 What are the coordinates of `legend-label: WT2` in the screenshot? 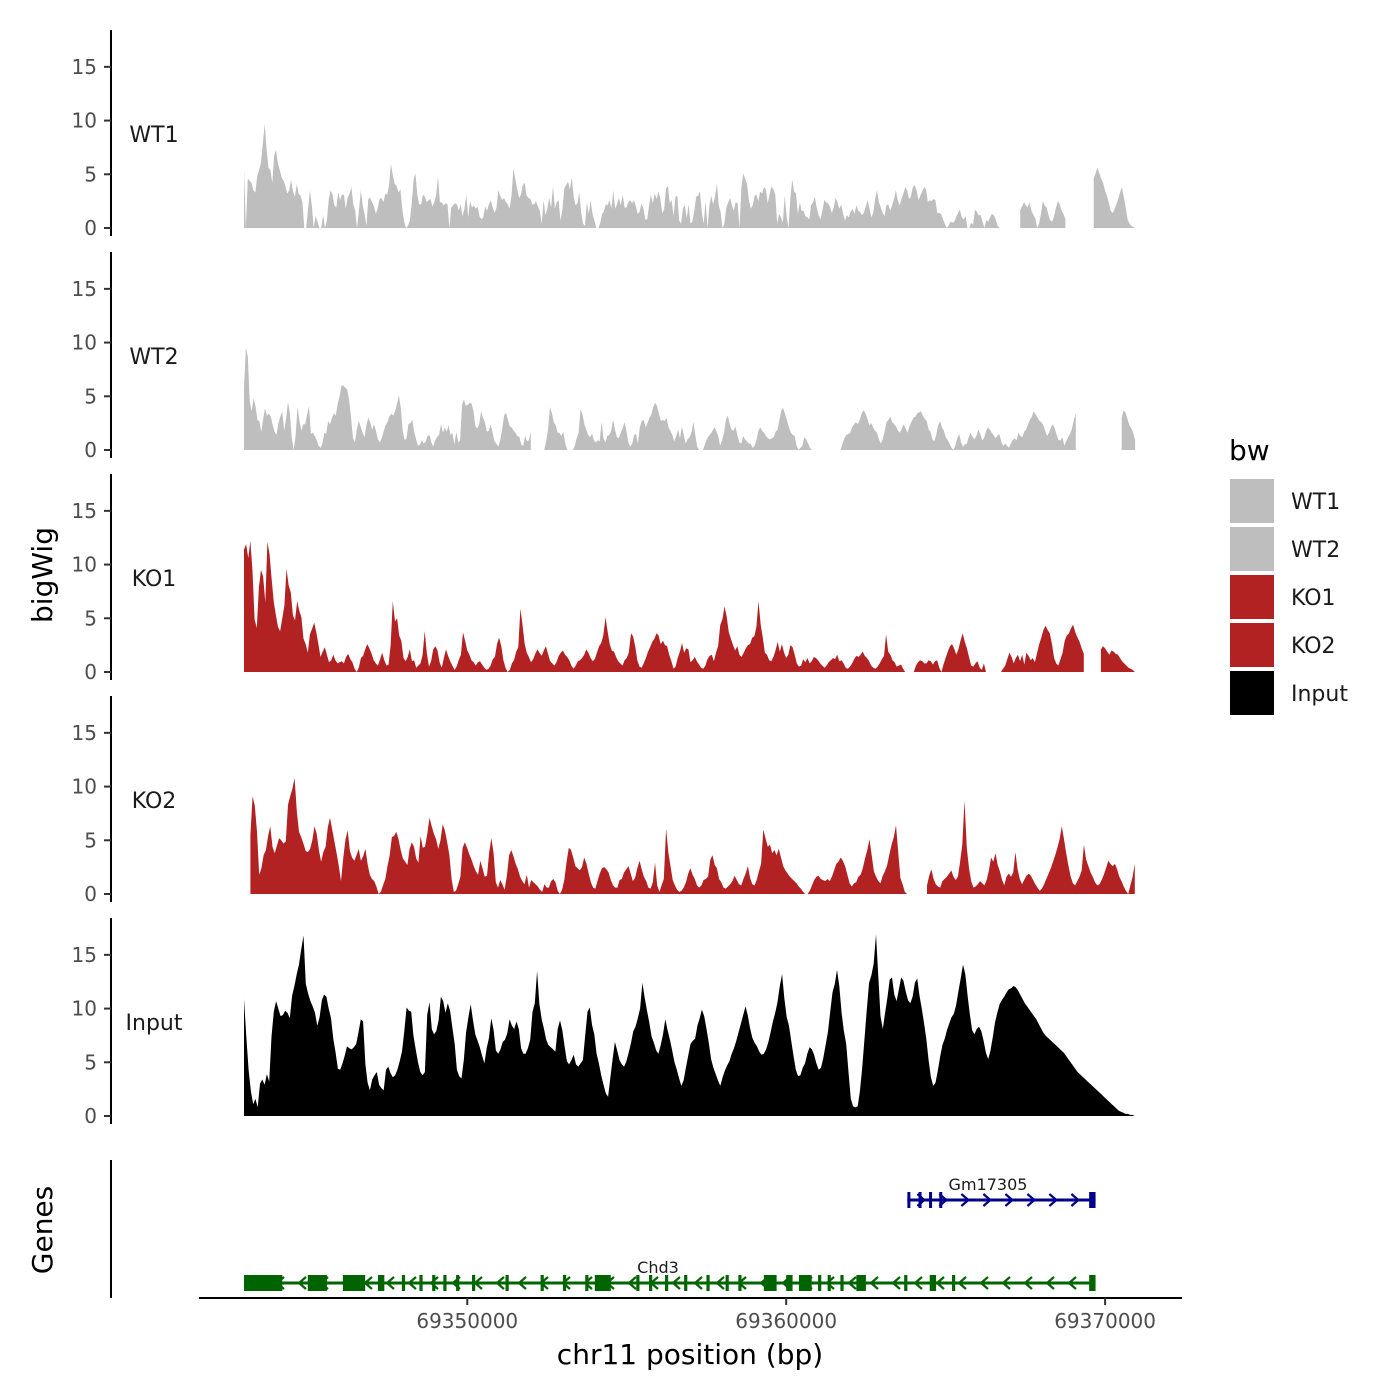 It's located at (1315, 550).